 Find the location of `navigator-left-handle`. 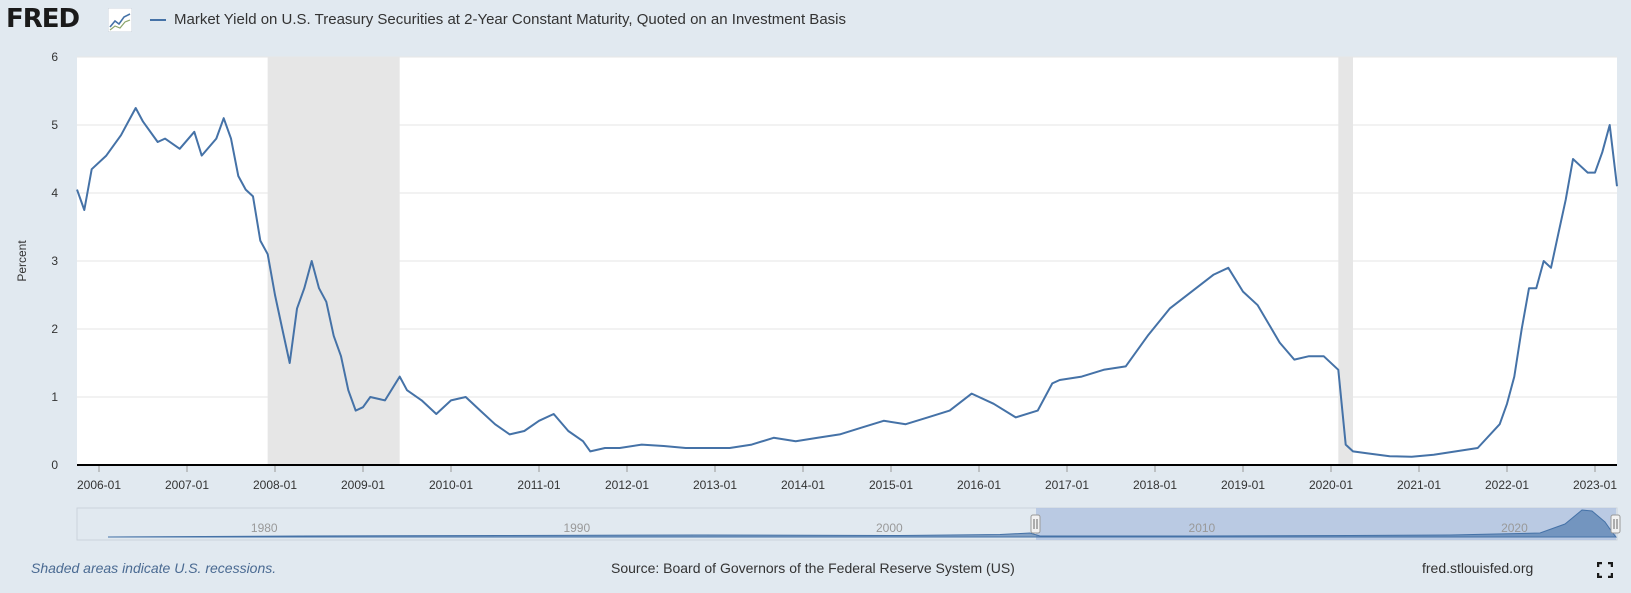

navigator-left-handle is located at coordinates (1035, 524).